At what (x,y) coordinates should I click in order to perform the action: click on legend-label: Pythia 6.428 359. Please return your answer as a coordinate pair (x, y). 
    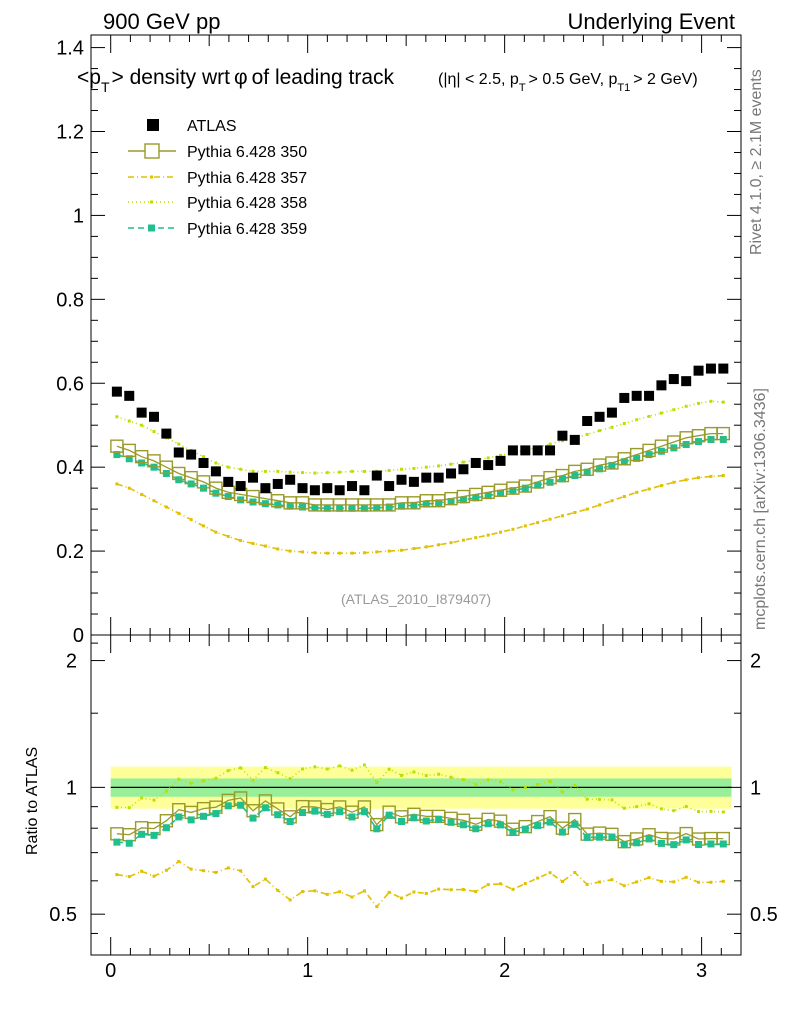
    Looking at the image, I should click on (247, 229).